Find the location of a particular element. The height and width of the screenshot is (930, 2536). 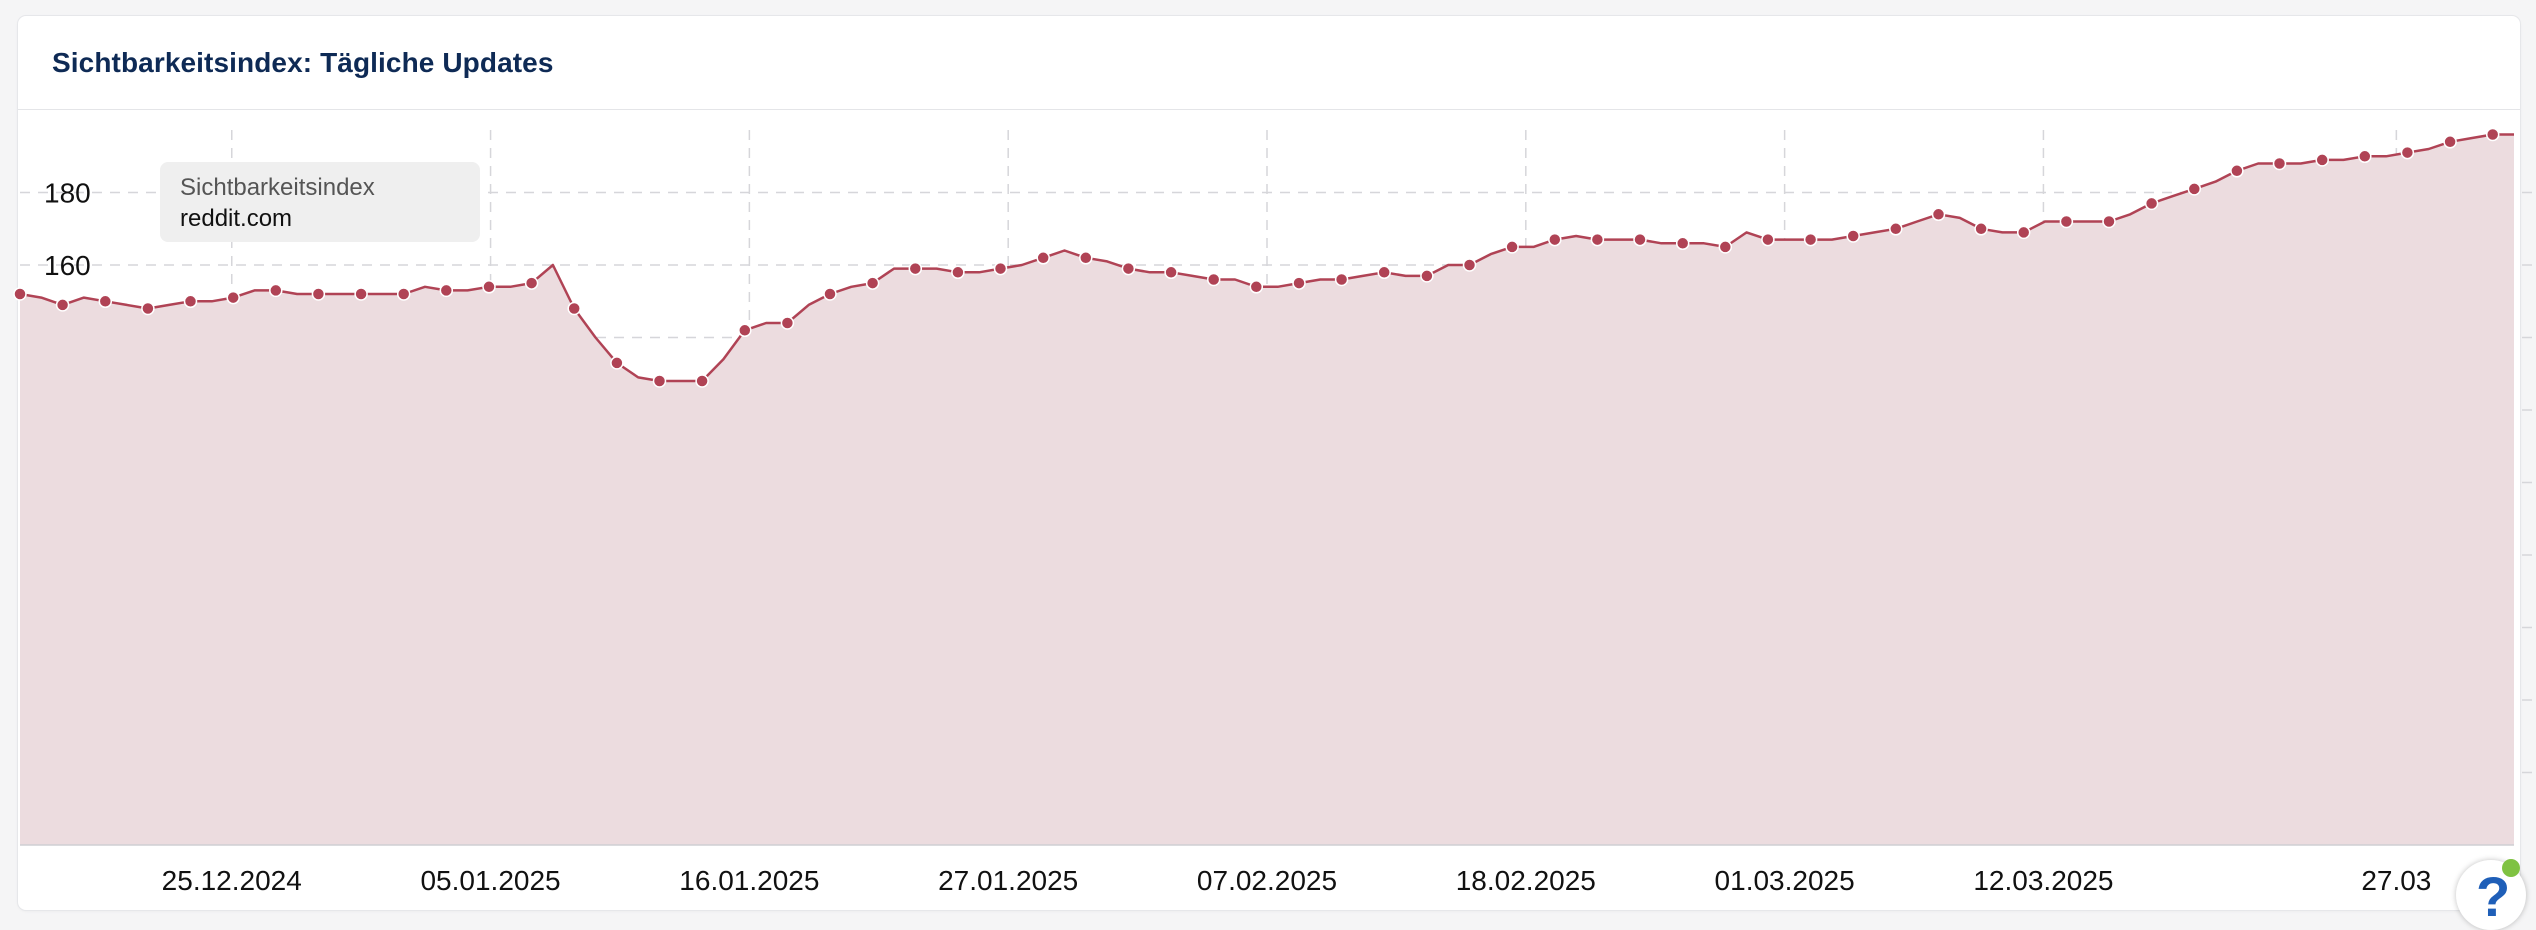

online-status-dot is located at coordinates (2511, 868).